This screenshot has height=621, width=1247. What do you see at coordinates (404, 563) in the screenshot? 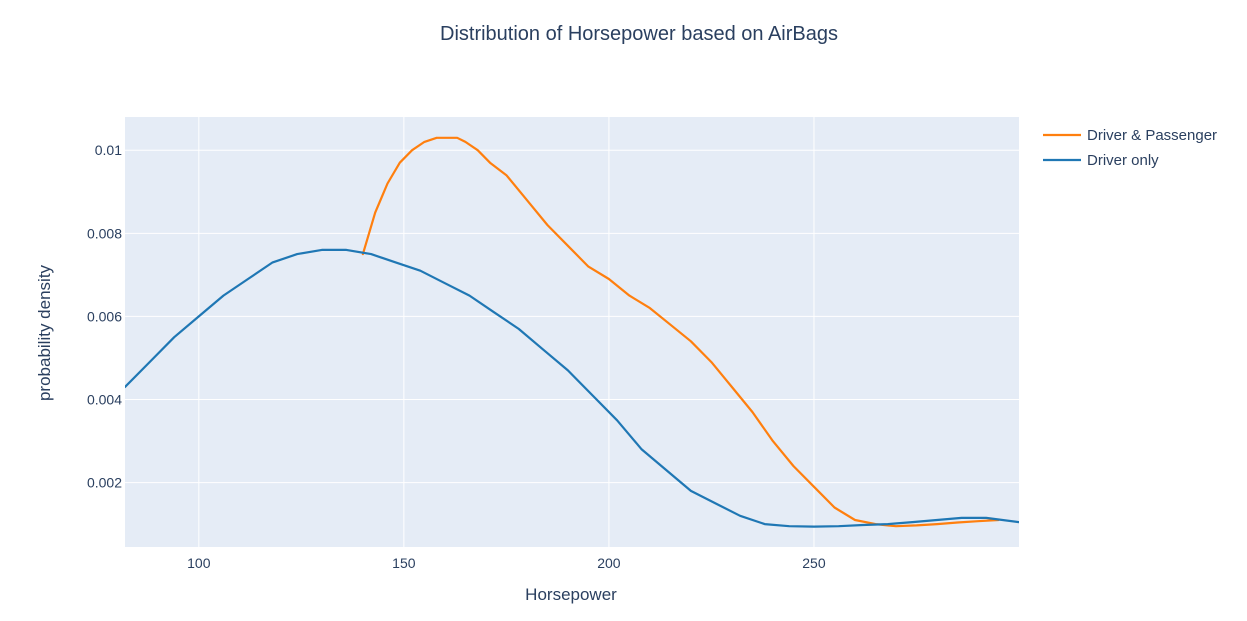
I see `x-tick-label: 150` at bounding box center [404, 563].